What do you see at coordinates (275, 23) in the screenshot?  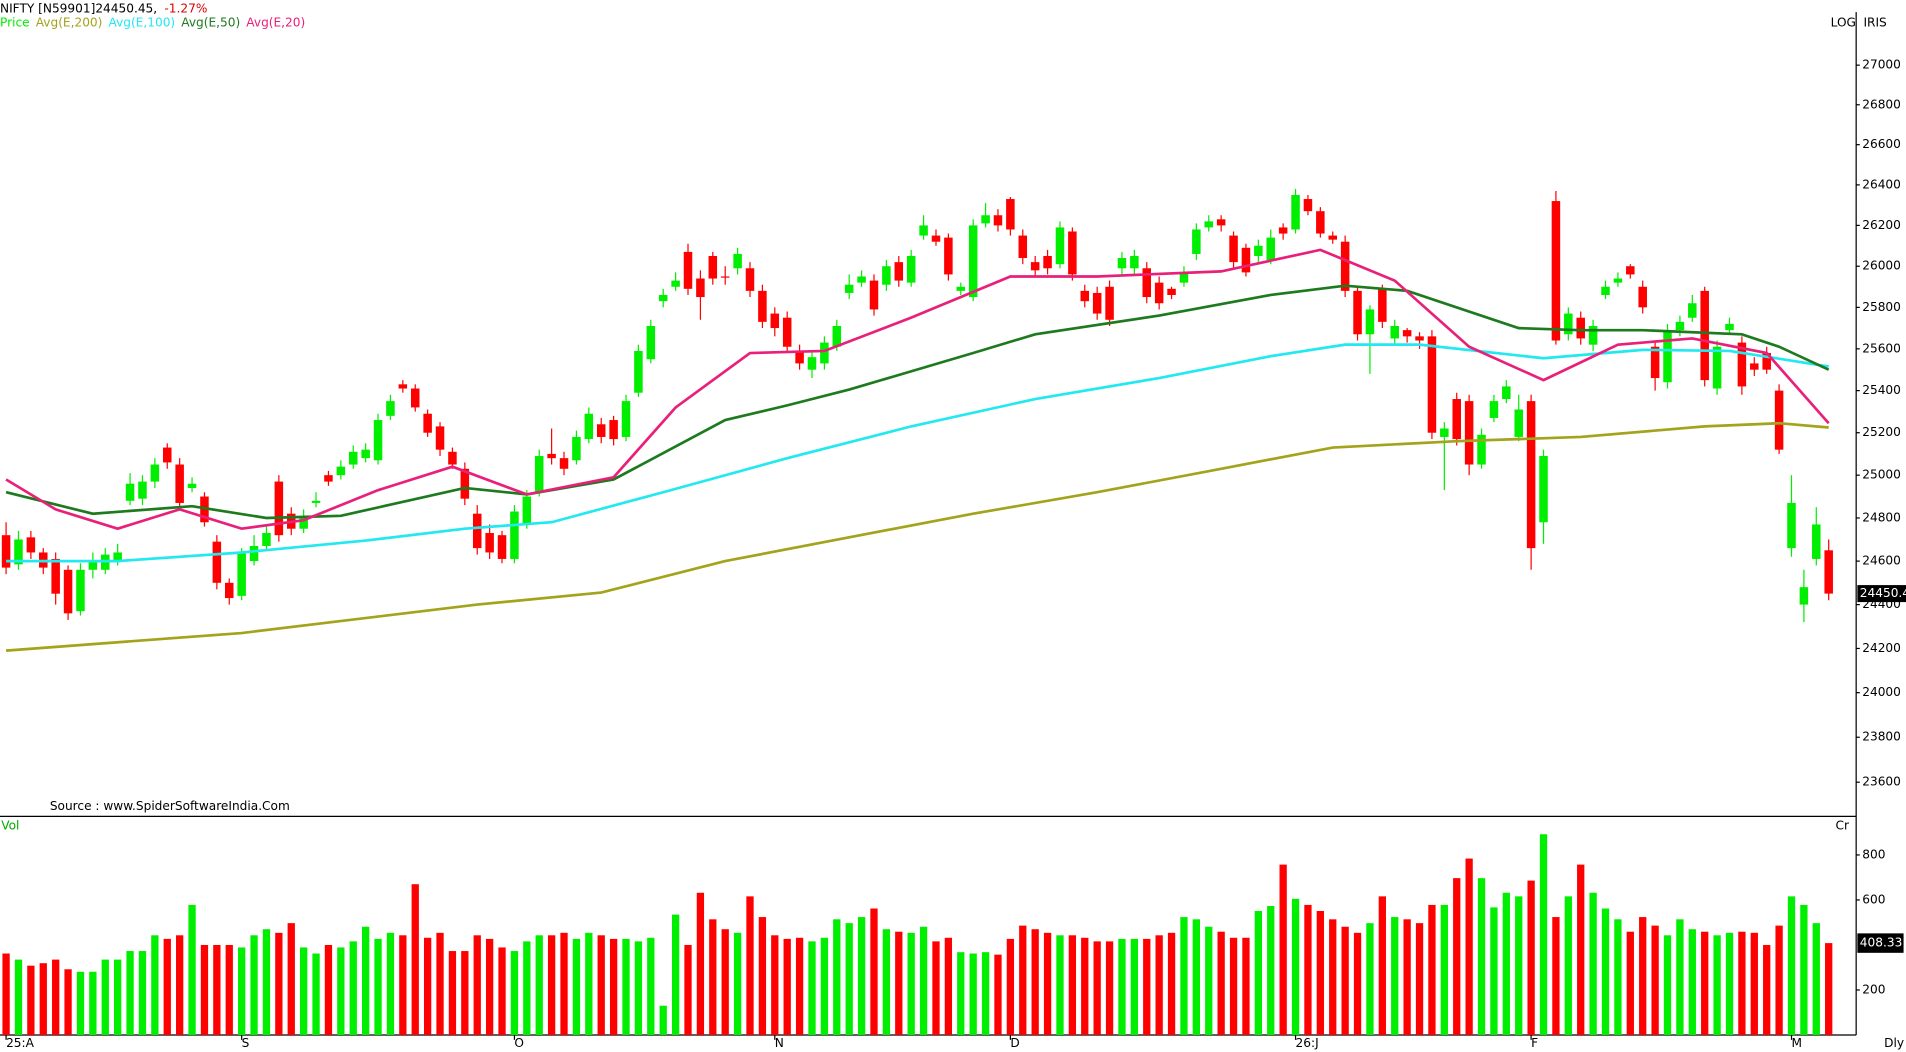 I see `legend-entry: Avg(E,20)` at bounding box center [275, 23].